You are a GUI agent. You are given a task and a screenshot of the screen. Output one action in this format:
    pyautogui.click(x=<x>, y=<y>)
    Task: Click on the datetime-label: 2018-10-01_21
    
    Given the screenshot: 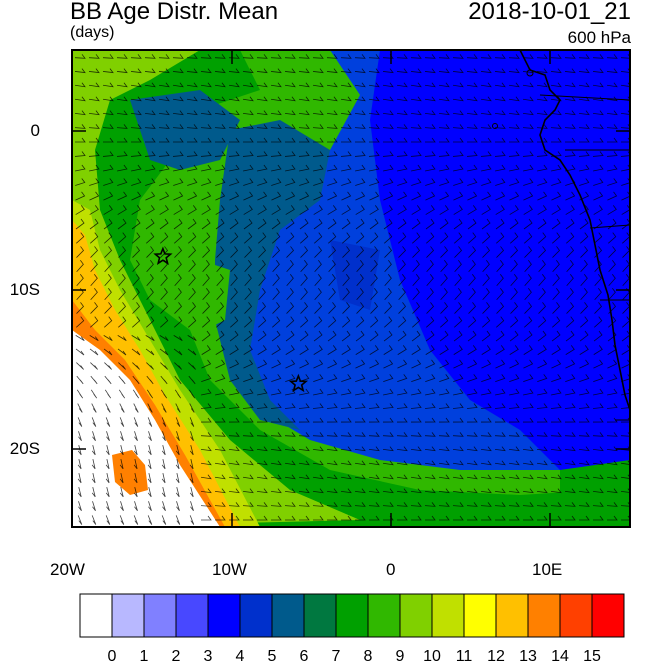 What is the action you would take?
    pyautogui.click(x=549, y=12)
    